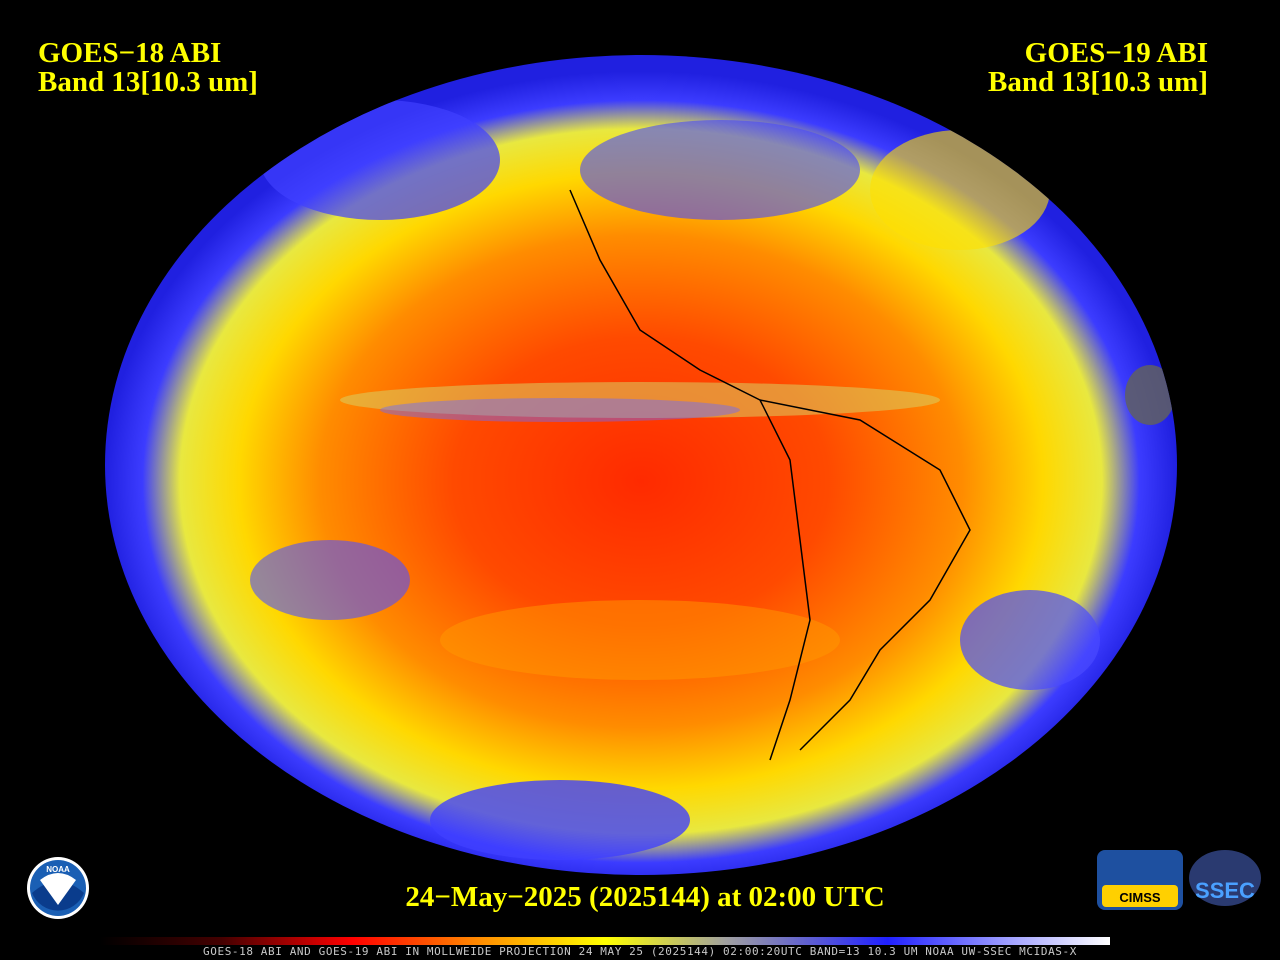 The height and width of the screenshot is (960, 1280). What do you see at coordinates (129, 53) in the screenshot?
I see `left-title: GOES−18 ABI` at bounding box center [129, 53].